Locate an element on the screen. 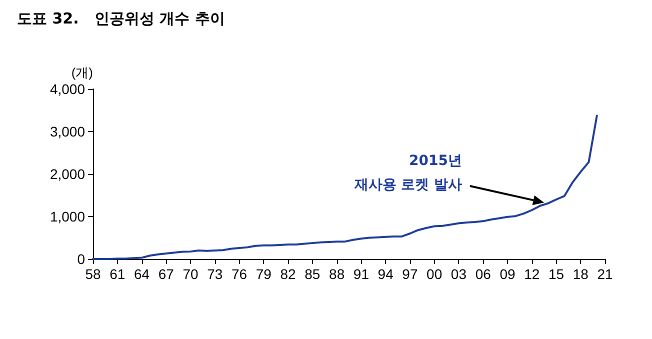 The height and width of the screenshot is (339, 652). y-tick-label: 4,000 is located at coordinates (68, 89).